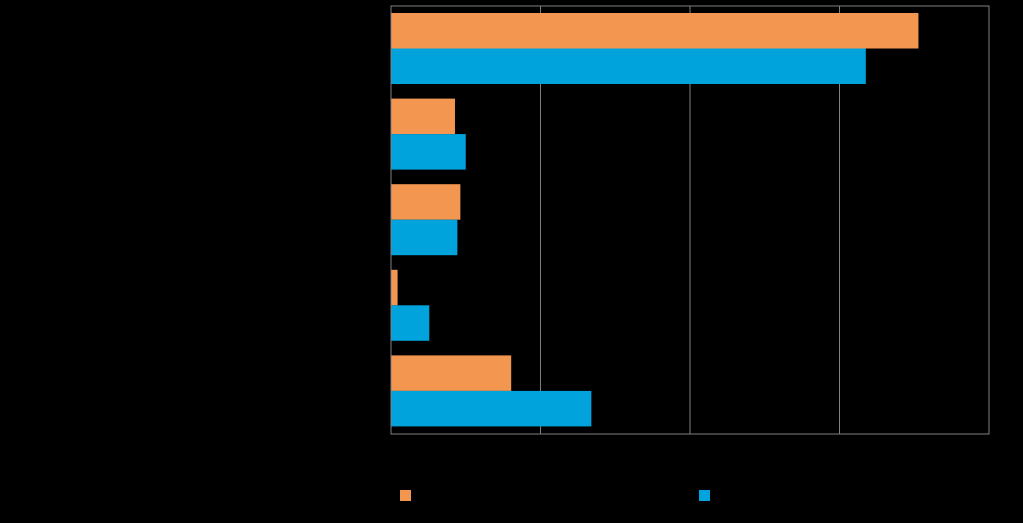 This screenshot has width=1023, height=523. What do you see at coordinates (394, 287) in the screenshot?
I see `bar-cat4-series1` at bounding box center [394, 287].